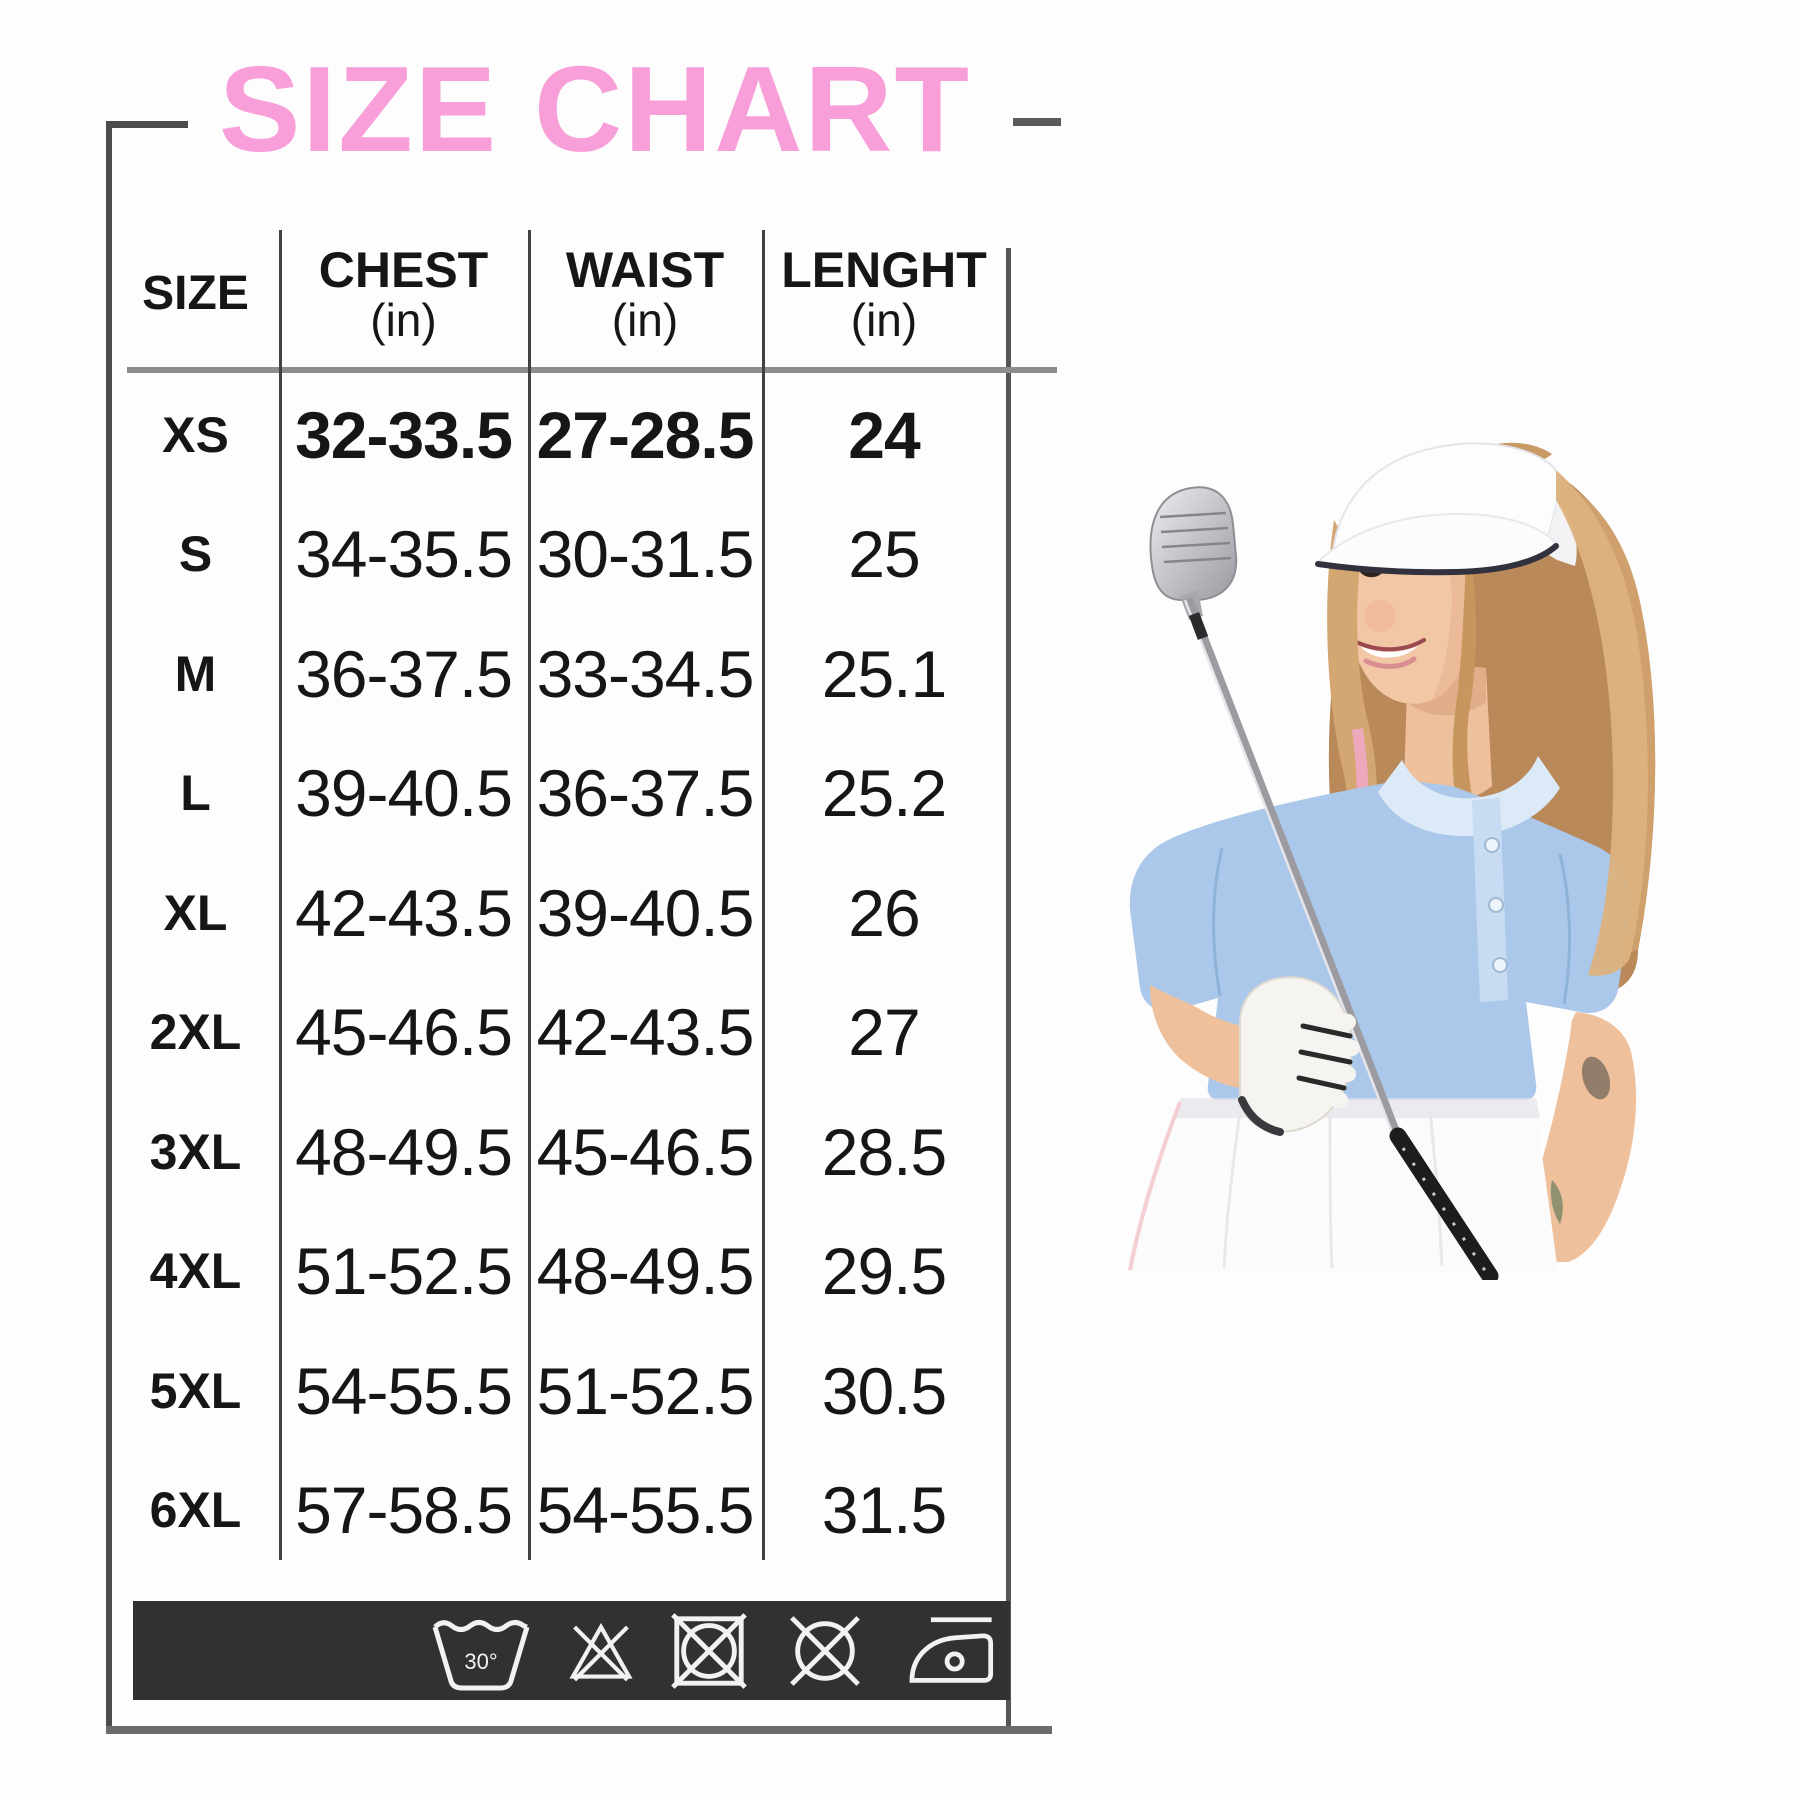  What do you see at coordinates (1469, 796) in the screenshot?
I see `polo-collar` at bounding box center [1469, 796].